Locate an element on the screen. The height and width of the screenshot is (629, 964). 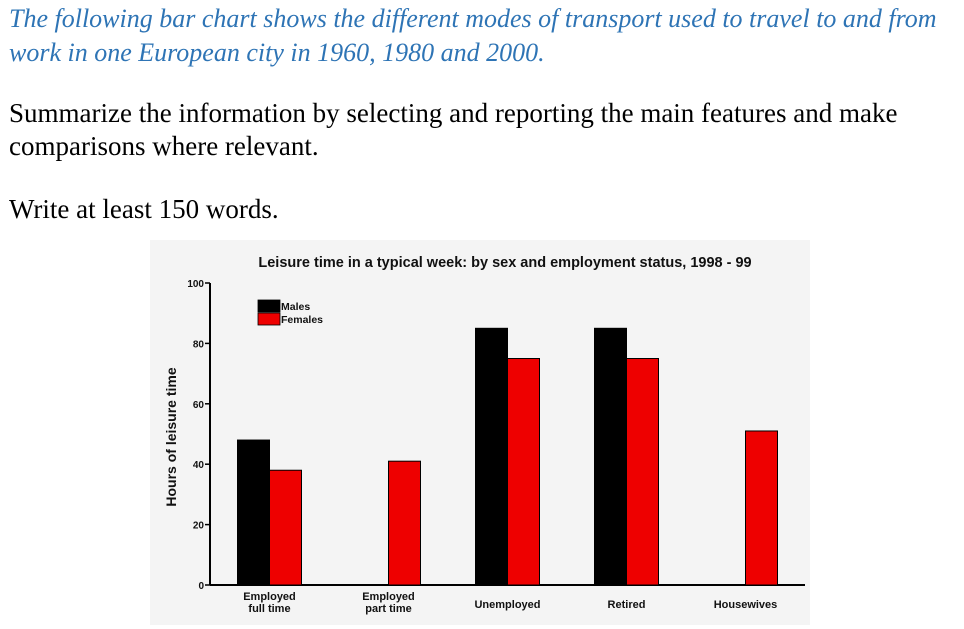
x-tick-label: Housewives is located at coordinates (746, 605).